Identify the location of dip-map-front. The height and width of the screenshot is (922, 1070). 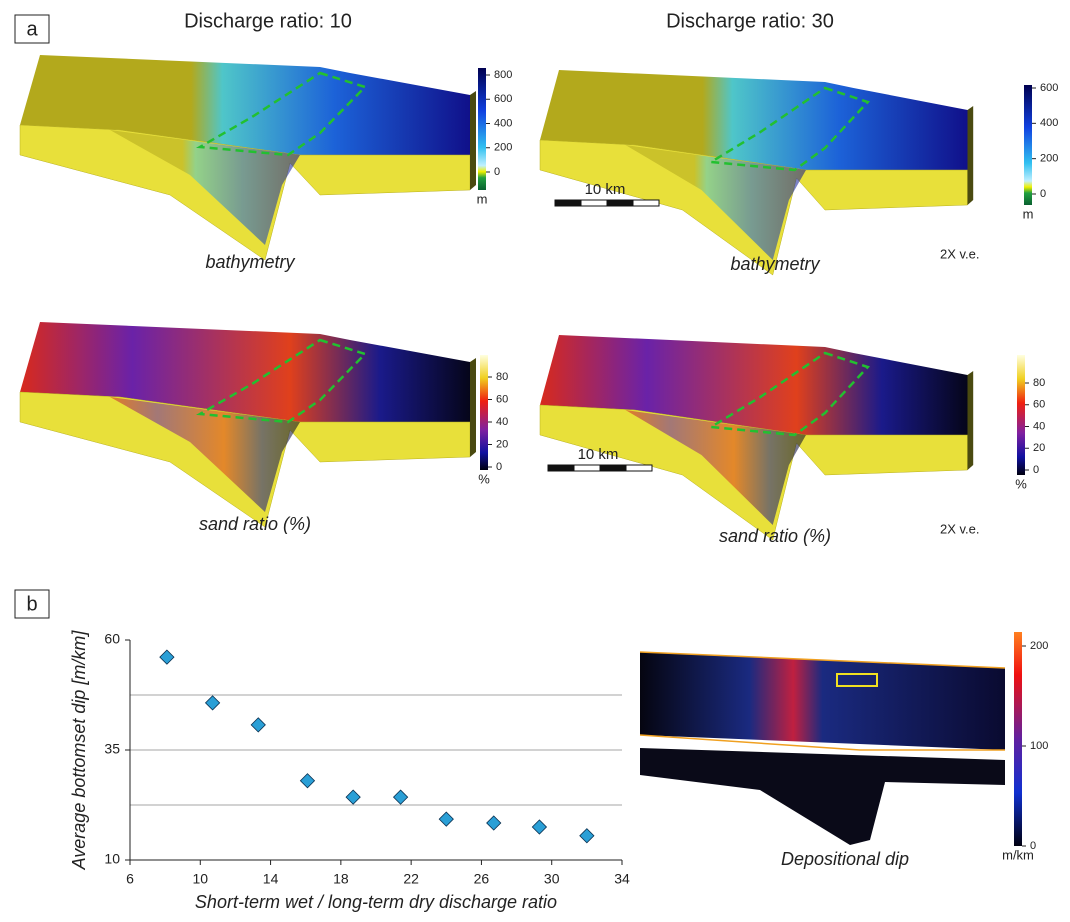
(822, 796).